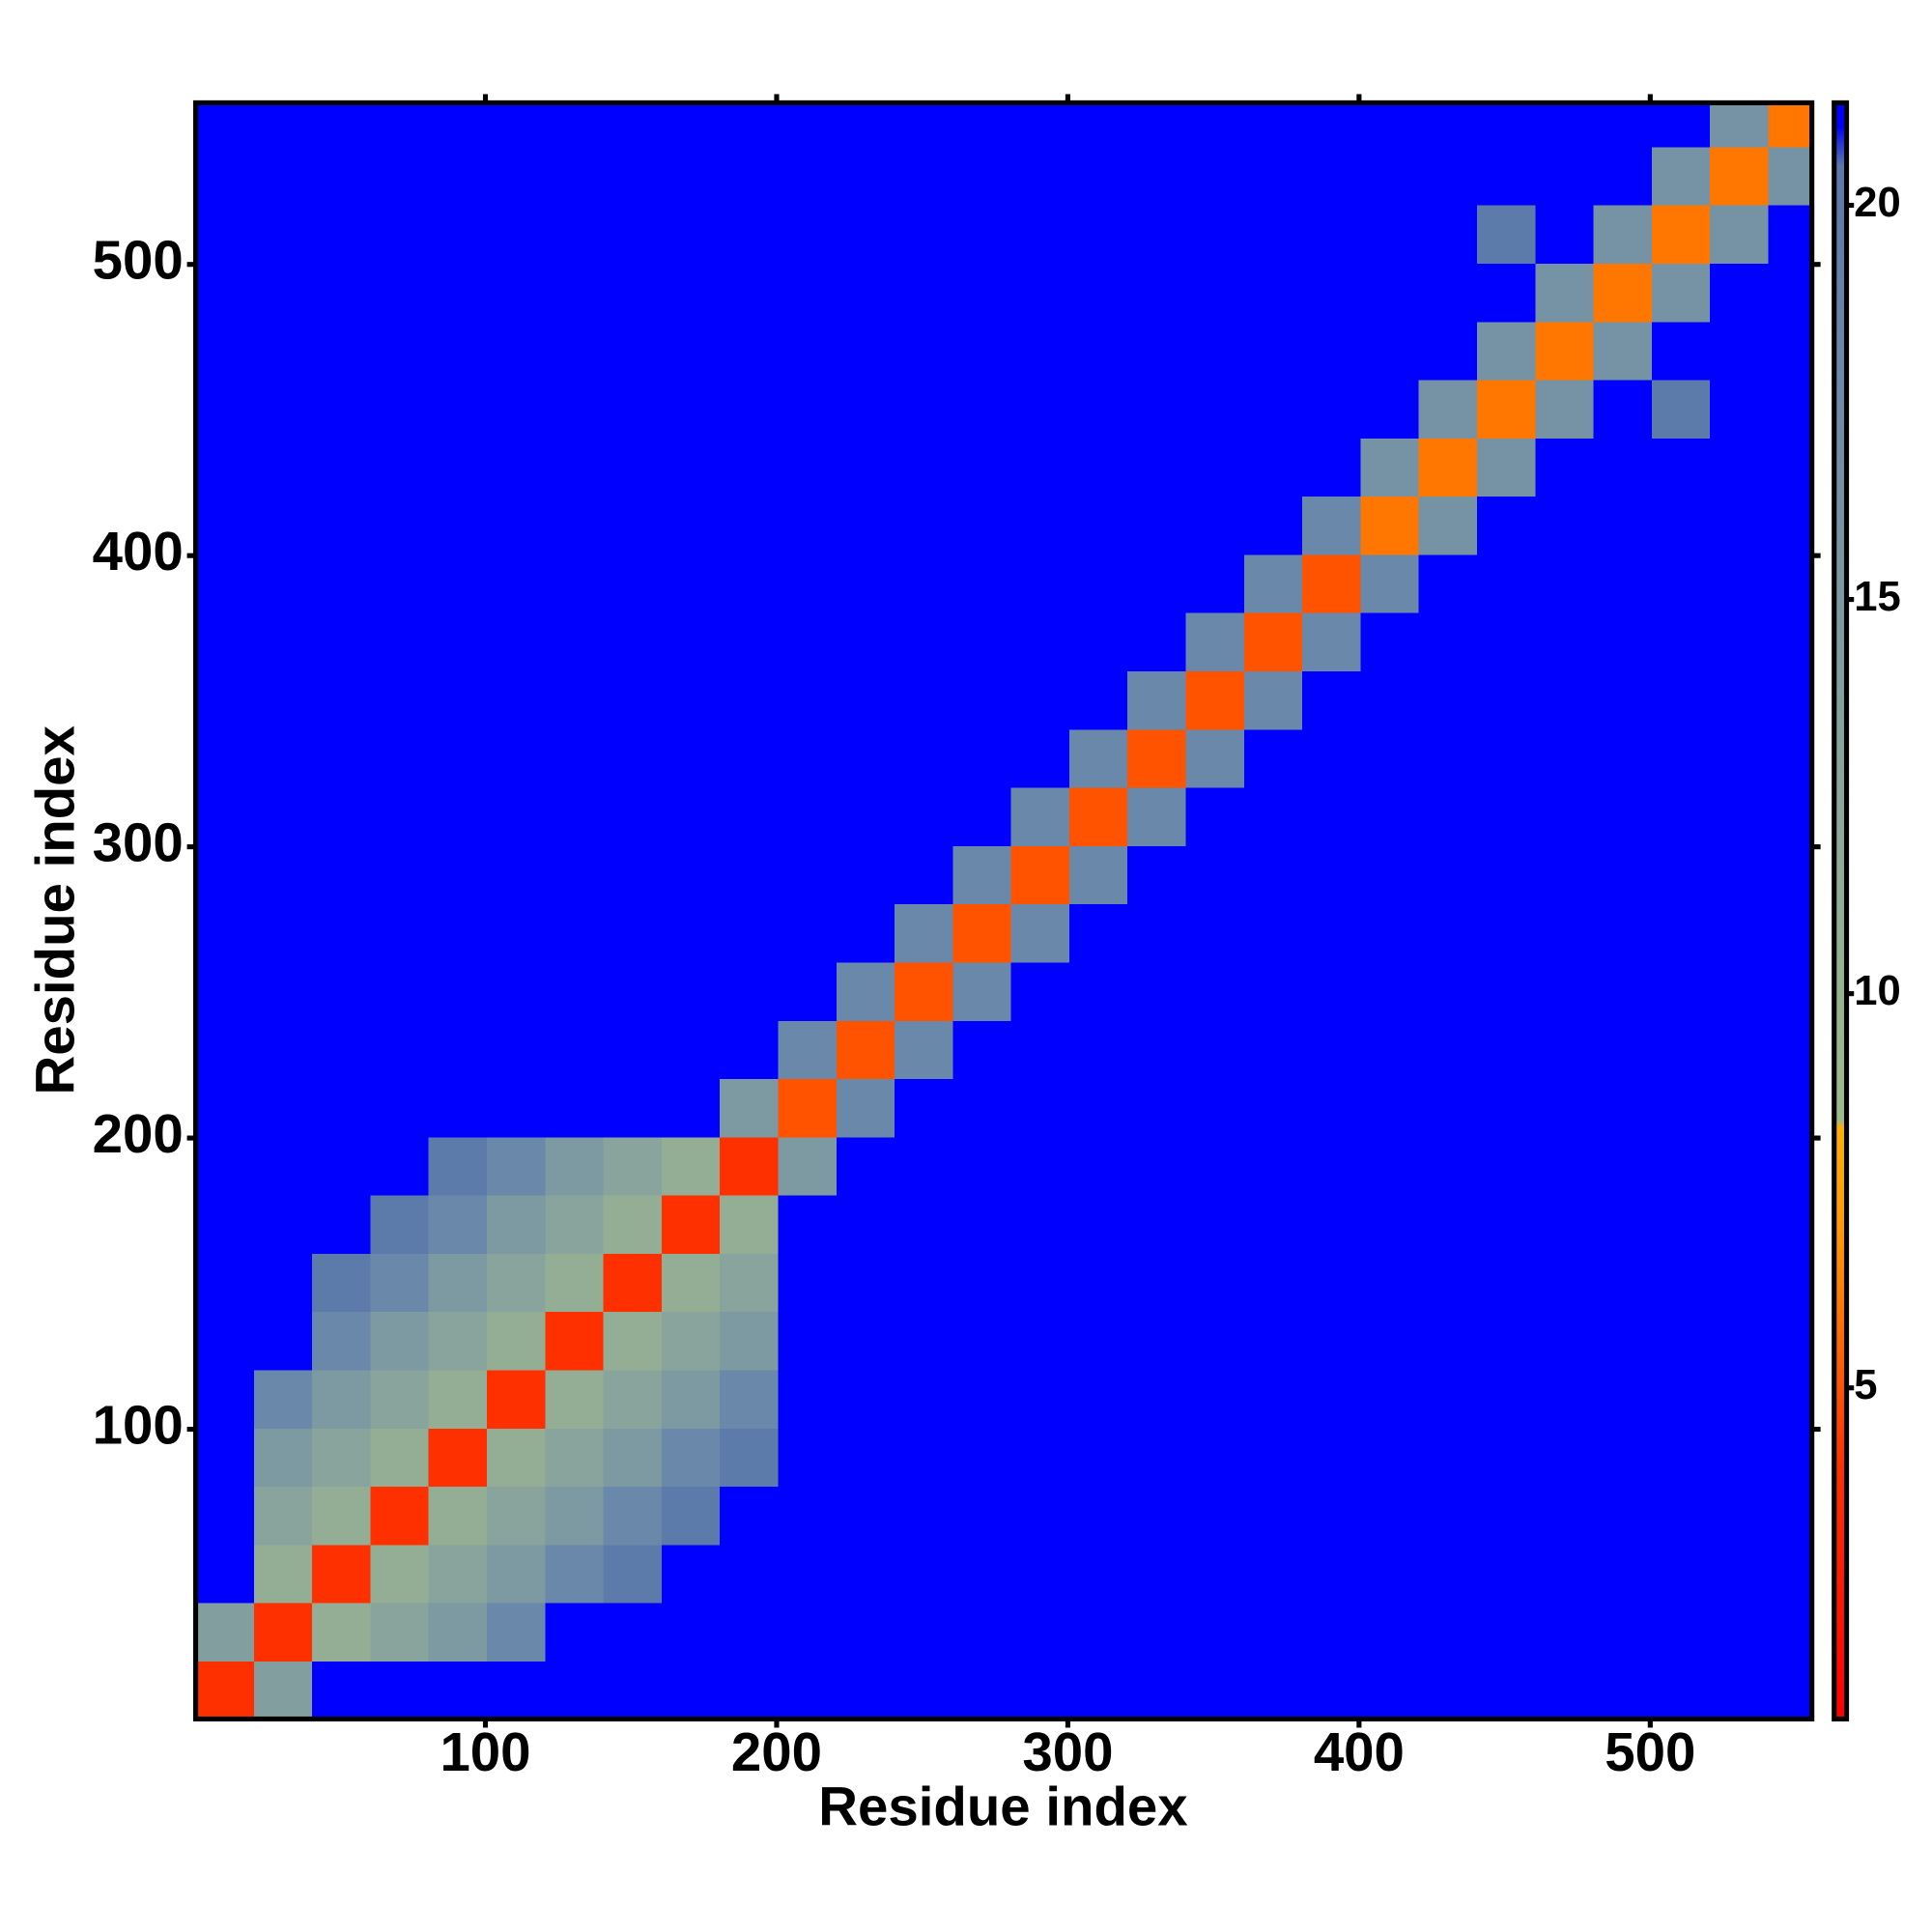  Describe the element at coordinates (1650, 1751) in the screenshot. I see `x-tick-label: 500` at that location.